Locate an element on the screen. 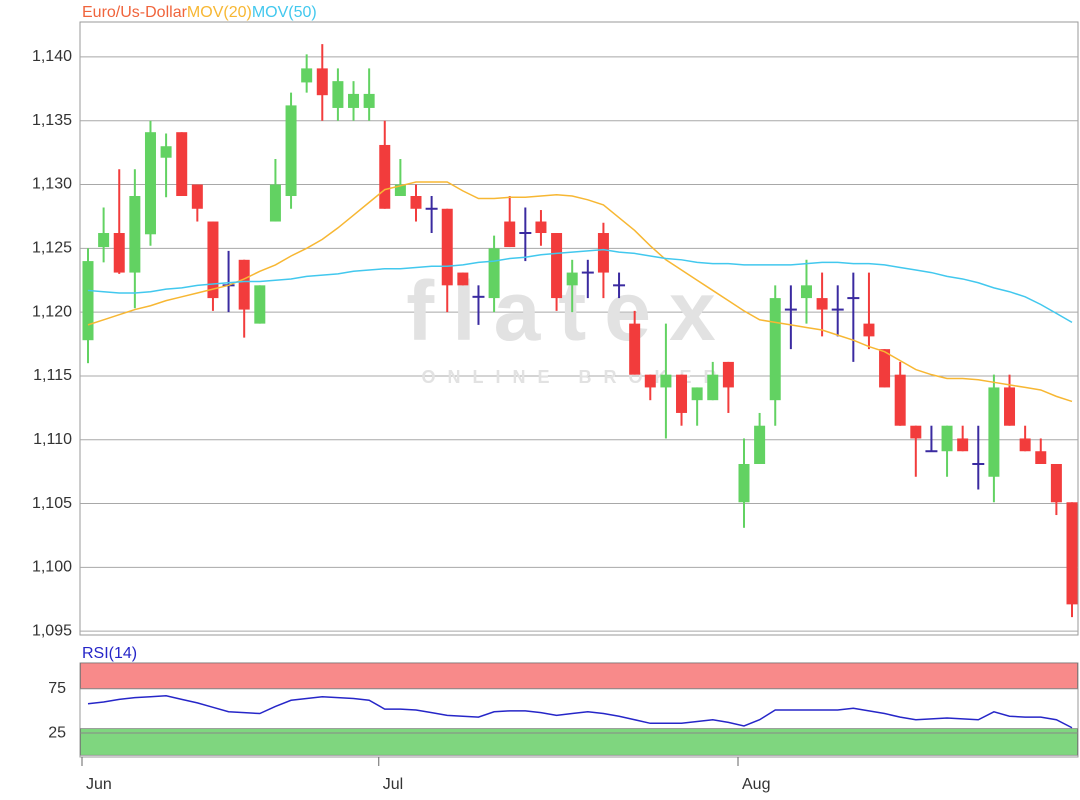 This screenshot has width=1080, height=800. x-tick-label: Jun is located at coordinates (99, 784).